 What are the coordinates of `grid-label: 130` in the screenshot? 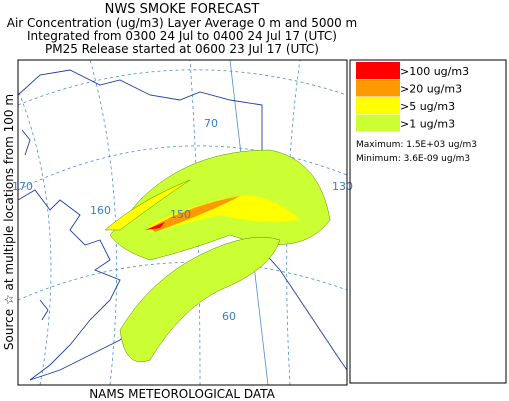 It's located at (342, 186).